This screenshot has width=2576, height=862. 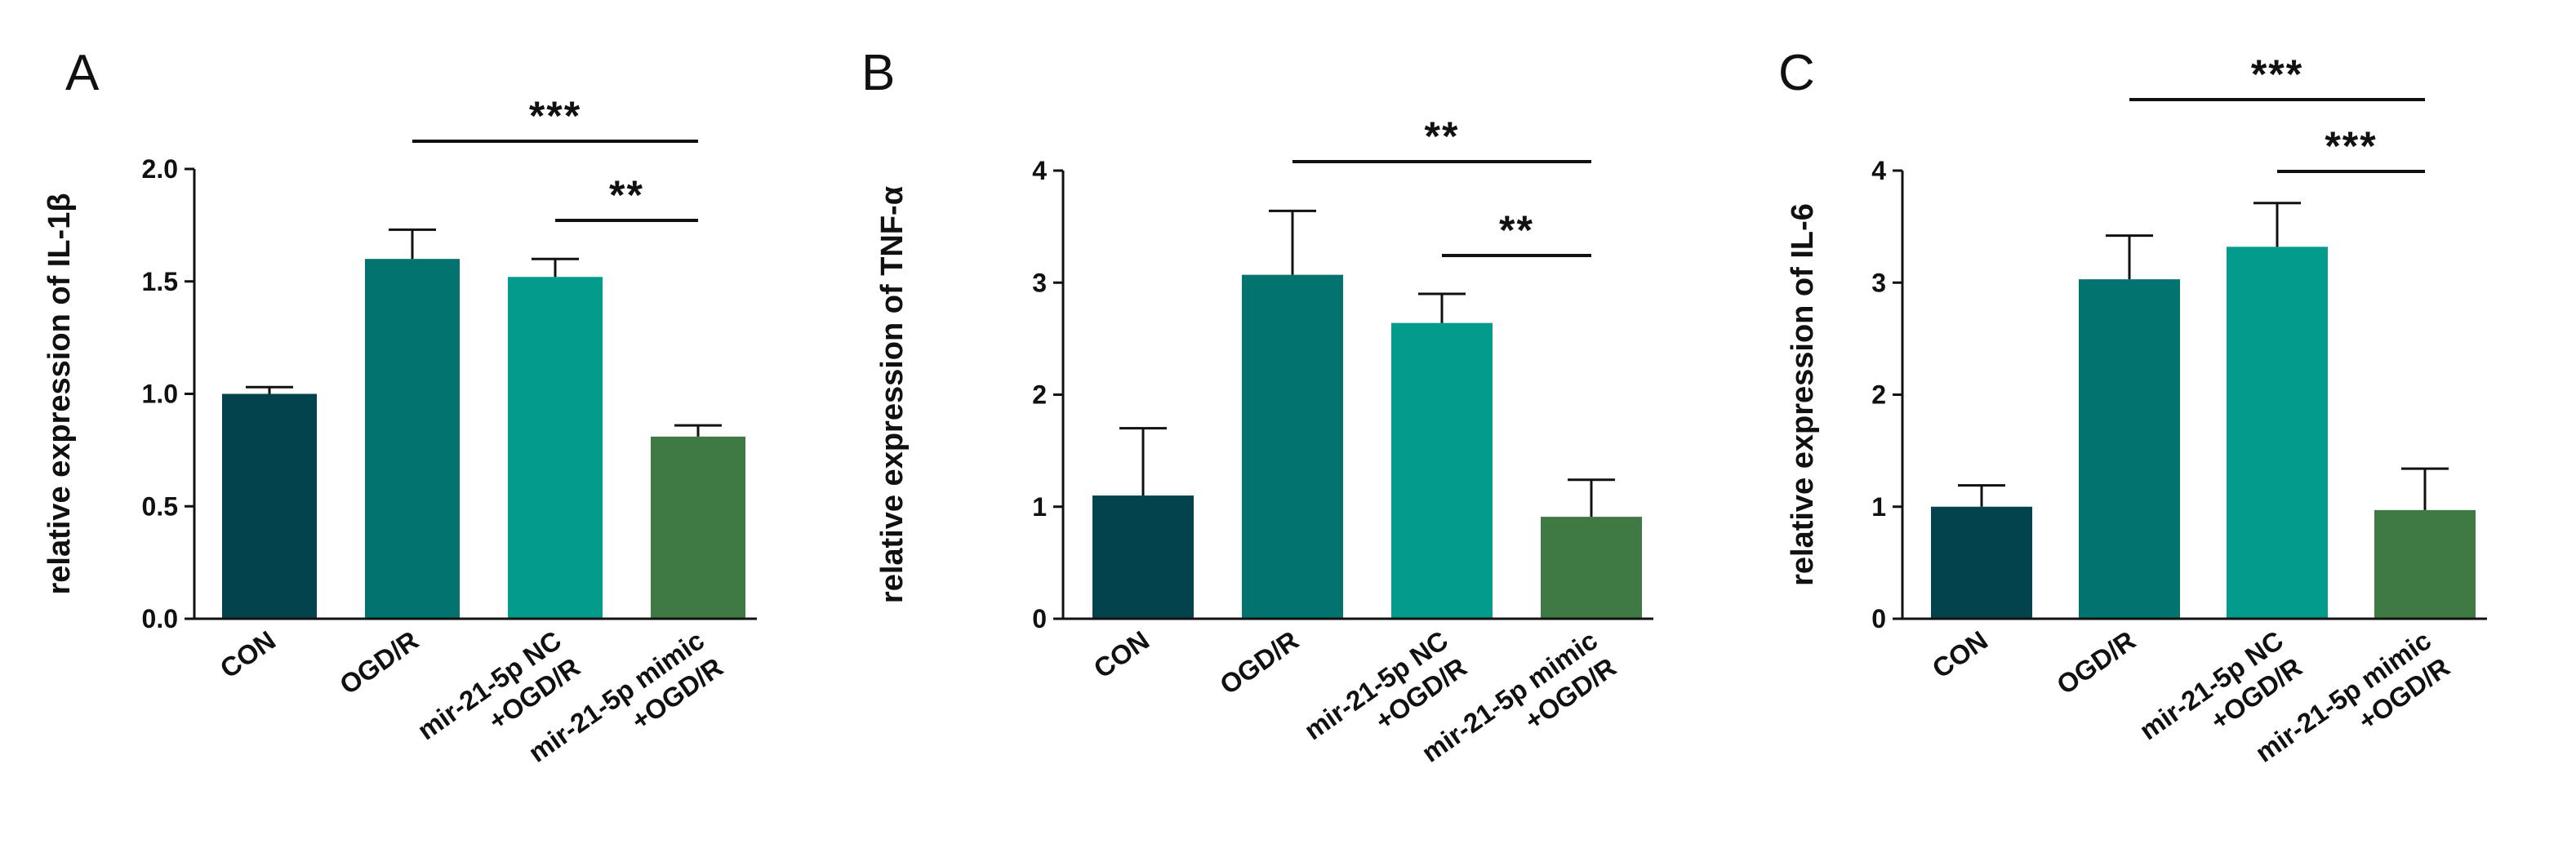 I want to click on y-tick-label: 0.5, so click(x=160, y=506).